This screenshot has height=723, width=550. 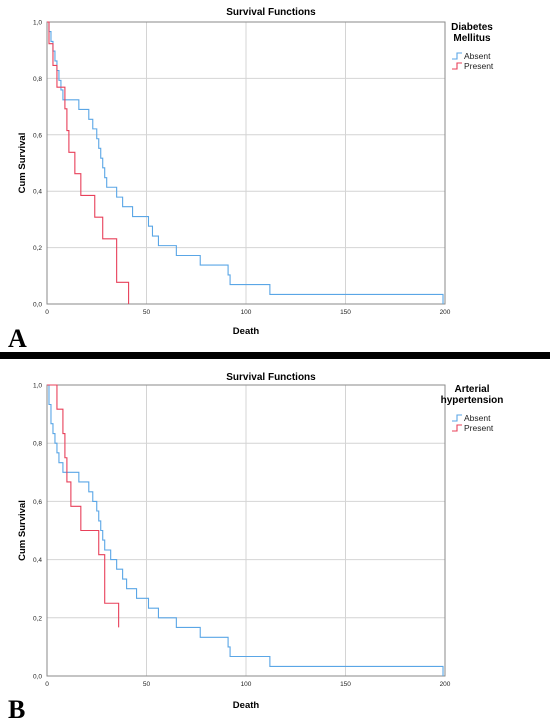 What do you see at coordinates (471, 389) in the screenshot?
I see `legend-title: Arterial` at bounding box center [471, 389].